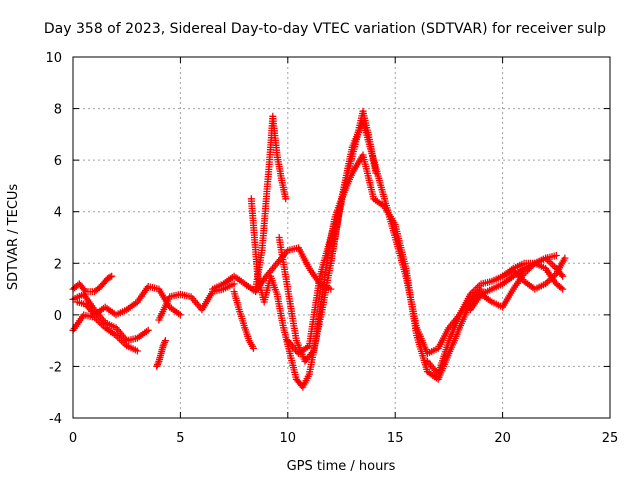 Image resolution: width=640 pixels, height=480 pixels. Describe the element at coordinates (13, 237) in the screenshot. I see `y-axis-label: SDTVAR / TECUs` at that location.